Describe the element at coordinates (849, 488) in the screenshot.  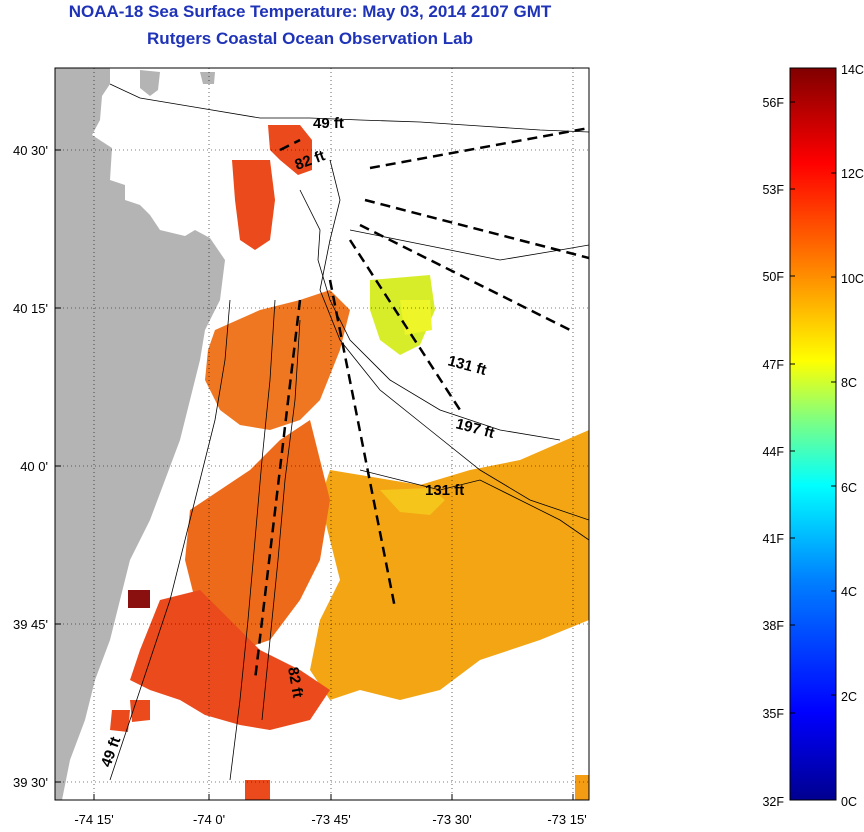
I see `celsius-tick-label: 6C` at that location.